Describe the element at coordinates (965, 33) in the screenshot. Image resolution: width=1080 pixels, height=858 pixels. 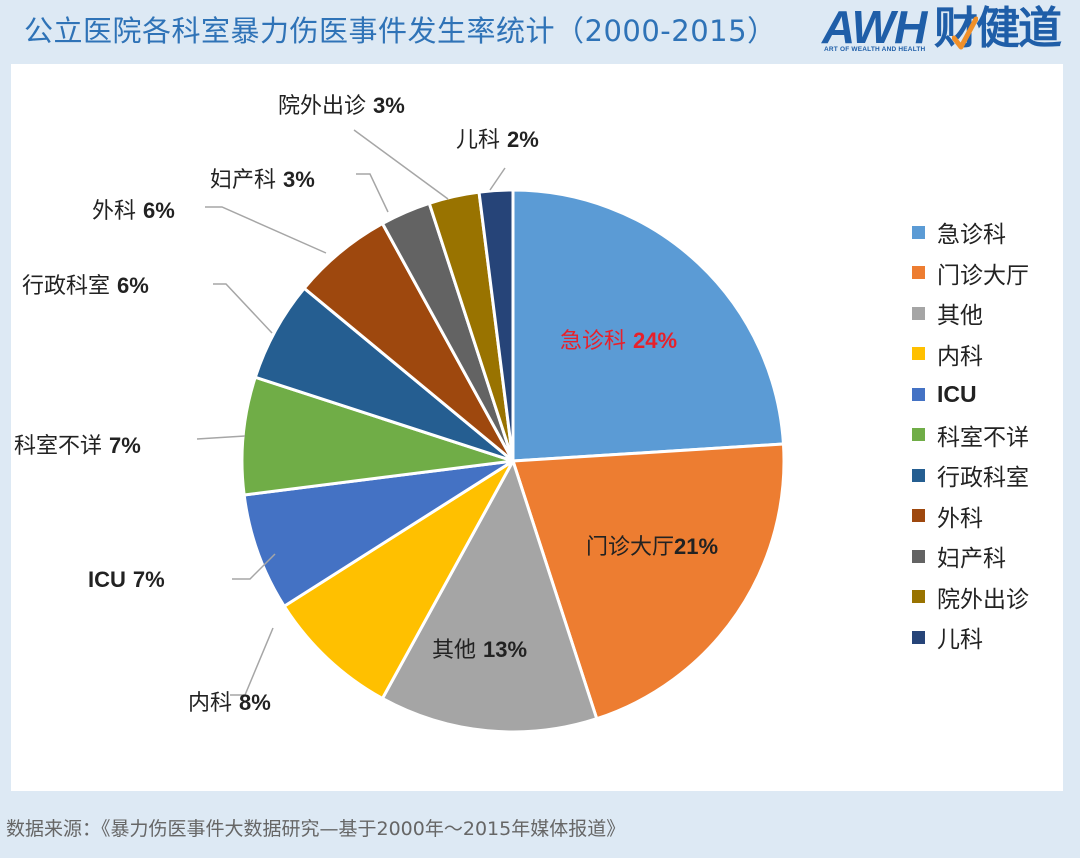
I see `checkmark-icon` at that location.